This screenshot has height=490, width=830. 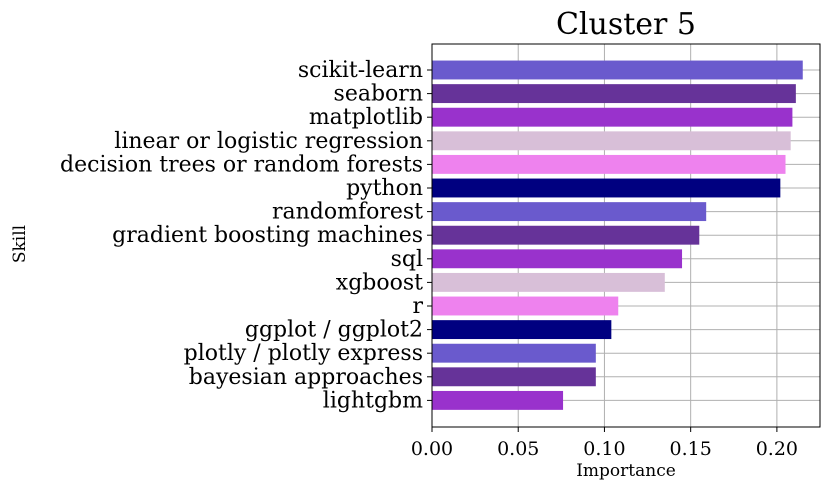 I want to click on y-tick-label: lightgbm, so click(x=373, y=400).